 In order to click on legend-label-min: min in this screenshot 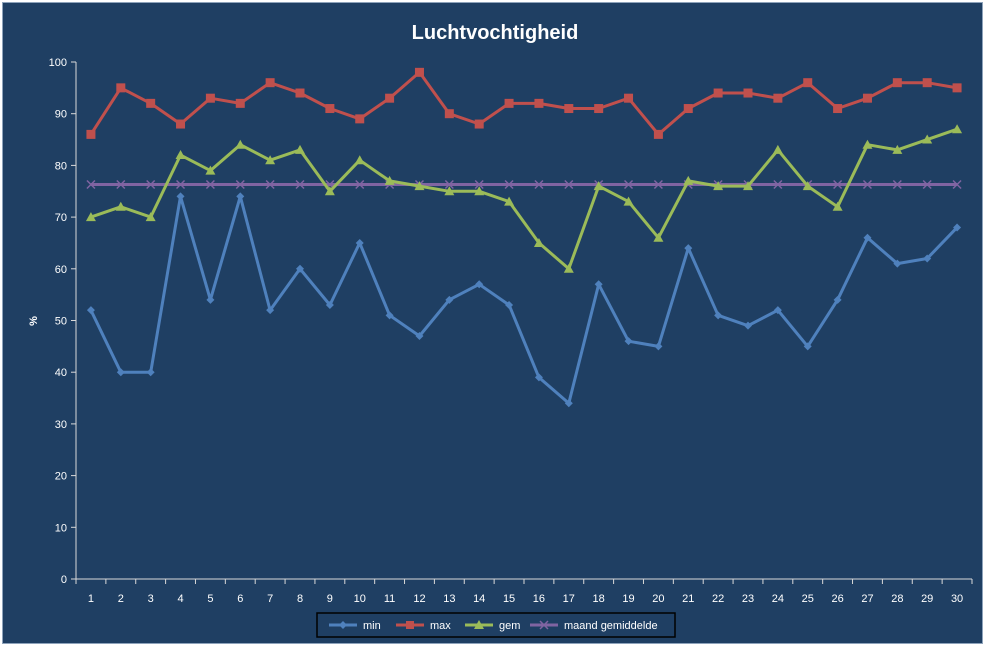, I will do `click(372, 626)`.